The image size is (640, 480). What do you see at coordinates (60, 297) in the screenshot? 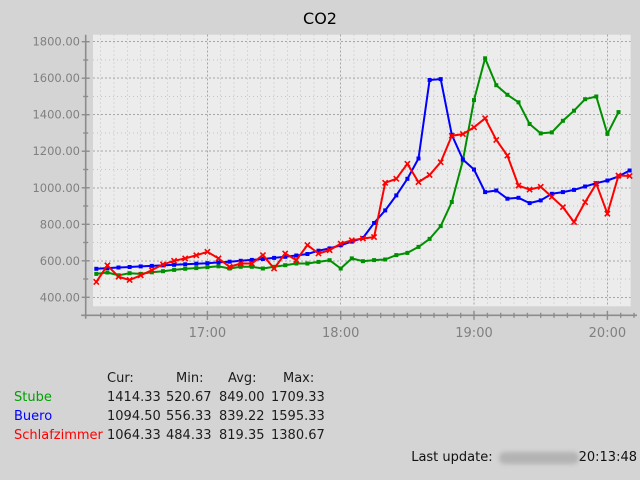
I see `y-axis-tick-label: 400.00` at bounding box center [60, 297].